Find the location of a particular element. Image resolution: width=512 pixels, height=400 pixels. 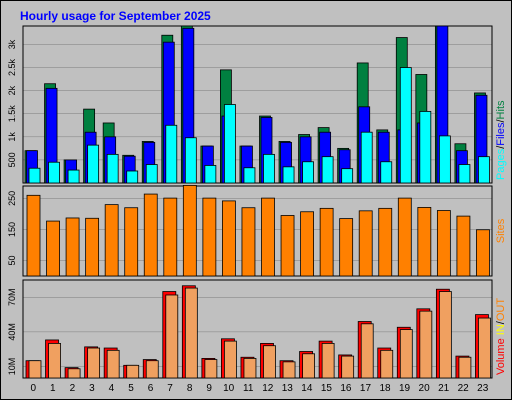

panel-0-ytick-label: 3k is located at coordinates (12, 44).